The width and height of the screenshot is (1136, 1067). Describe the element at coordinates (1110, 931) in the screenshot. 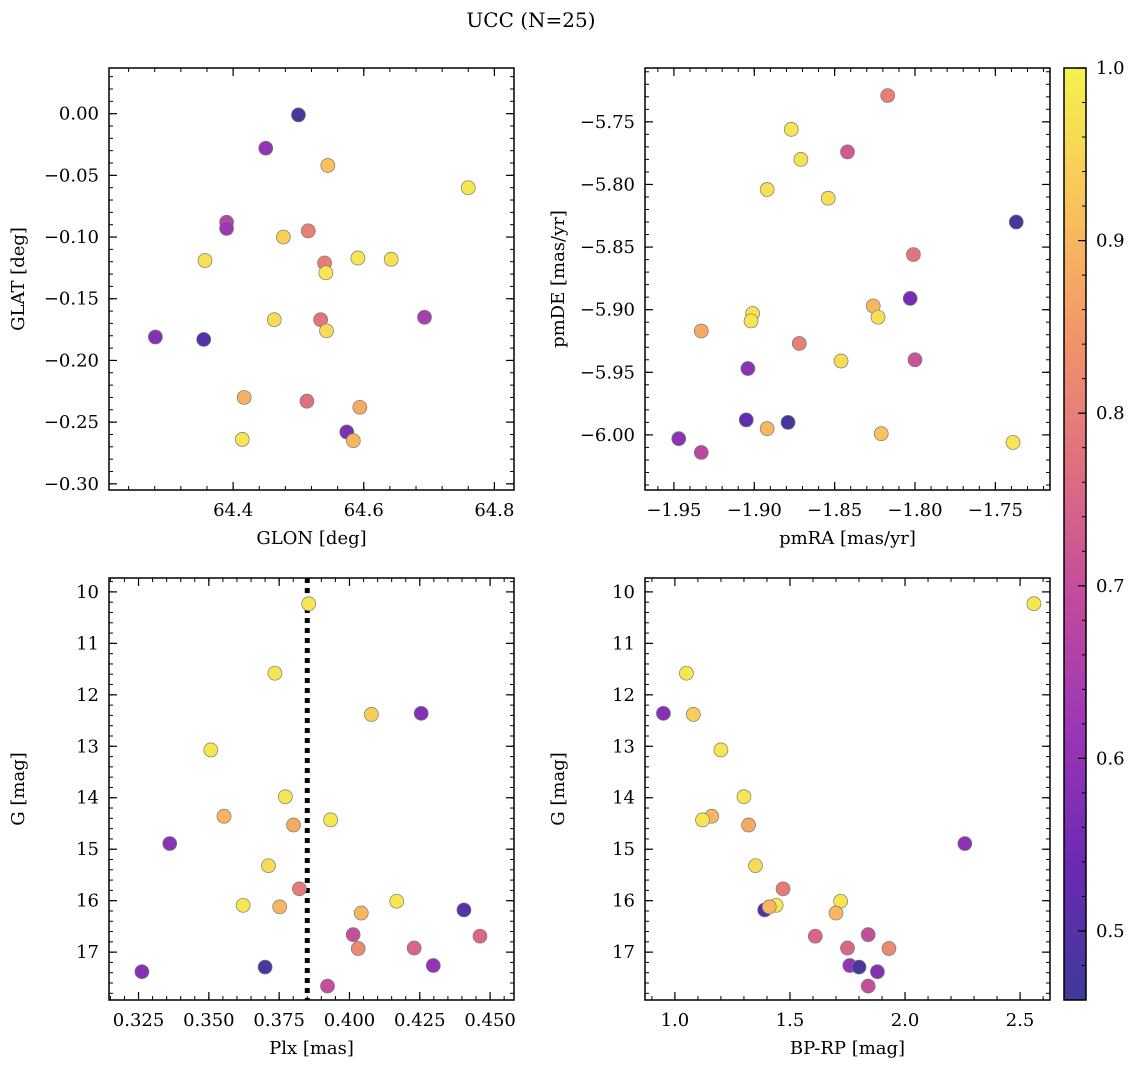

I see `colorbar-tick-label: 0.5` at that location.